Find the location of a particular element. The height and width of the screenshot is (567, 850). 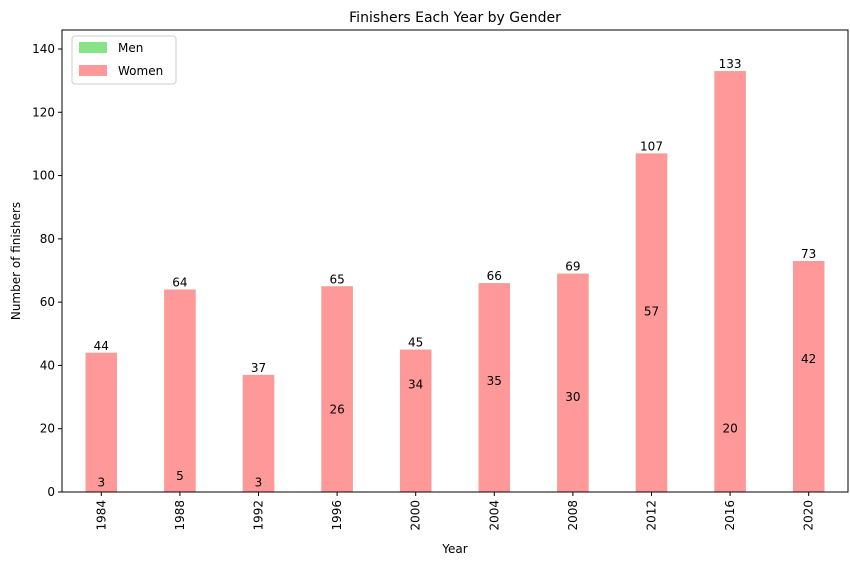

bar-label-top-1984: 44 is located at coordinates (101, 346).